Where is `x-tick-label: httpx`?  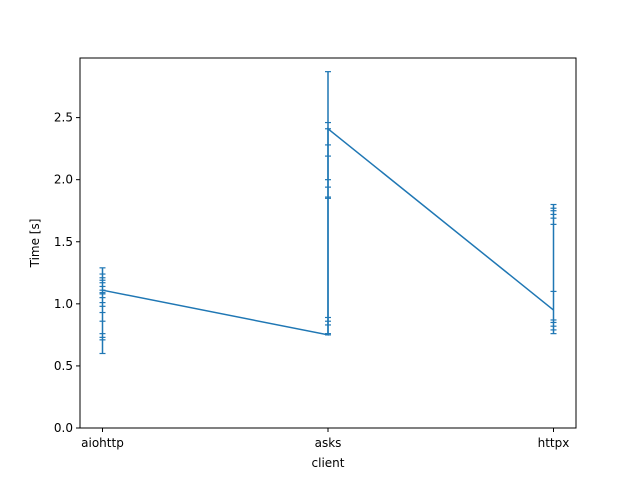
x-tick-label: httpx is located at coordinates (554, 443).